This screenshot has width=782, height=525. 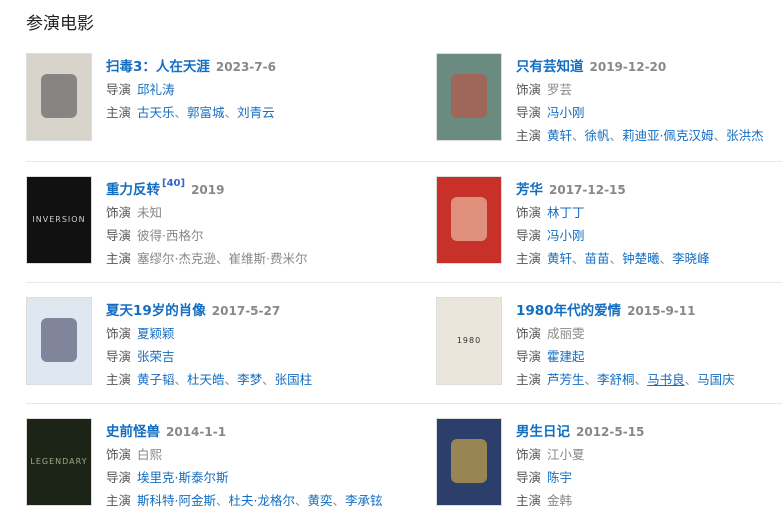 I want to click on person-cast: 马书良, so click(x=666, y=379).